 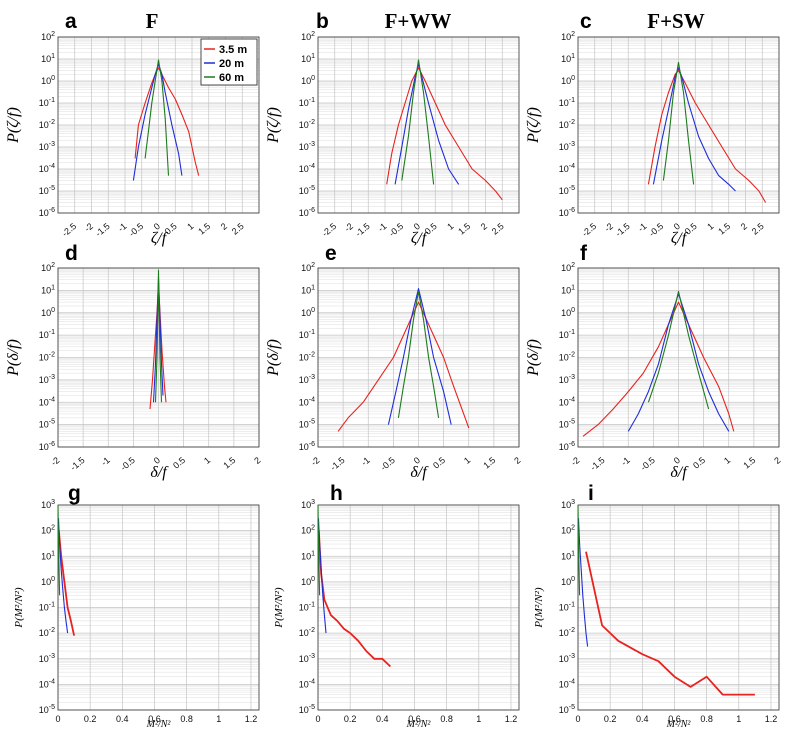 I want to click on series-line-60-m-h, so click(x=319, y=550).